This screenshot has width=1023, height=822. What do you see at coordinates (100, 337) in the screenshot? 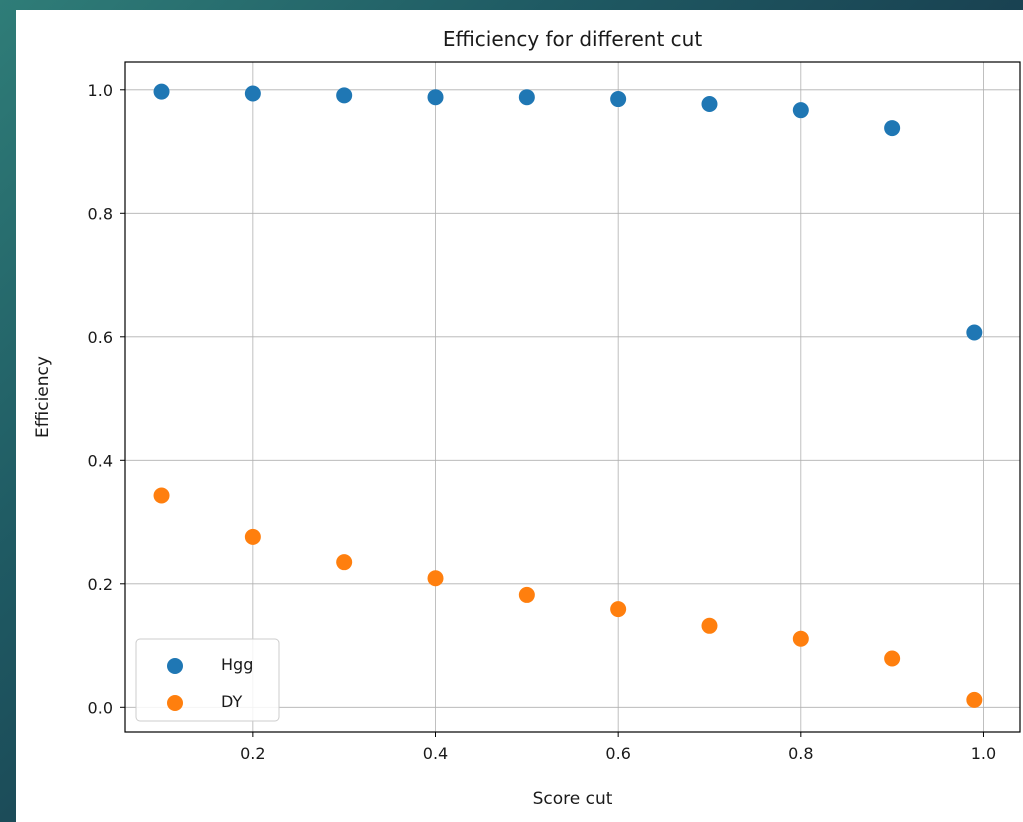
I see `y-tick-label: 0.6` at bounding box center [100, 337].